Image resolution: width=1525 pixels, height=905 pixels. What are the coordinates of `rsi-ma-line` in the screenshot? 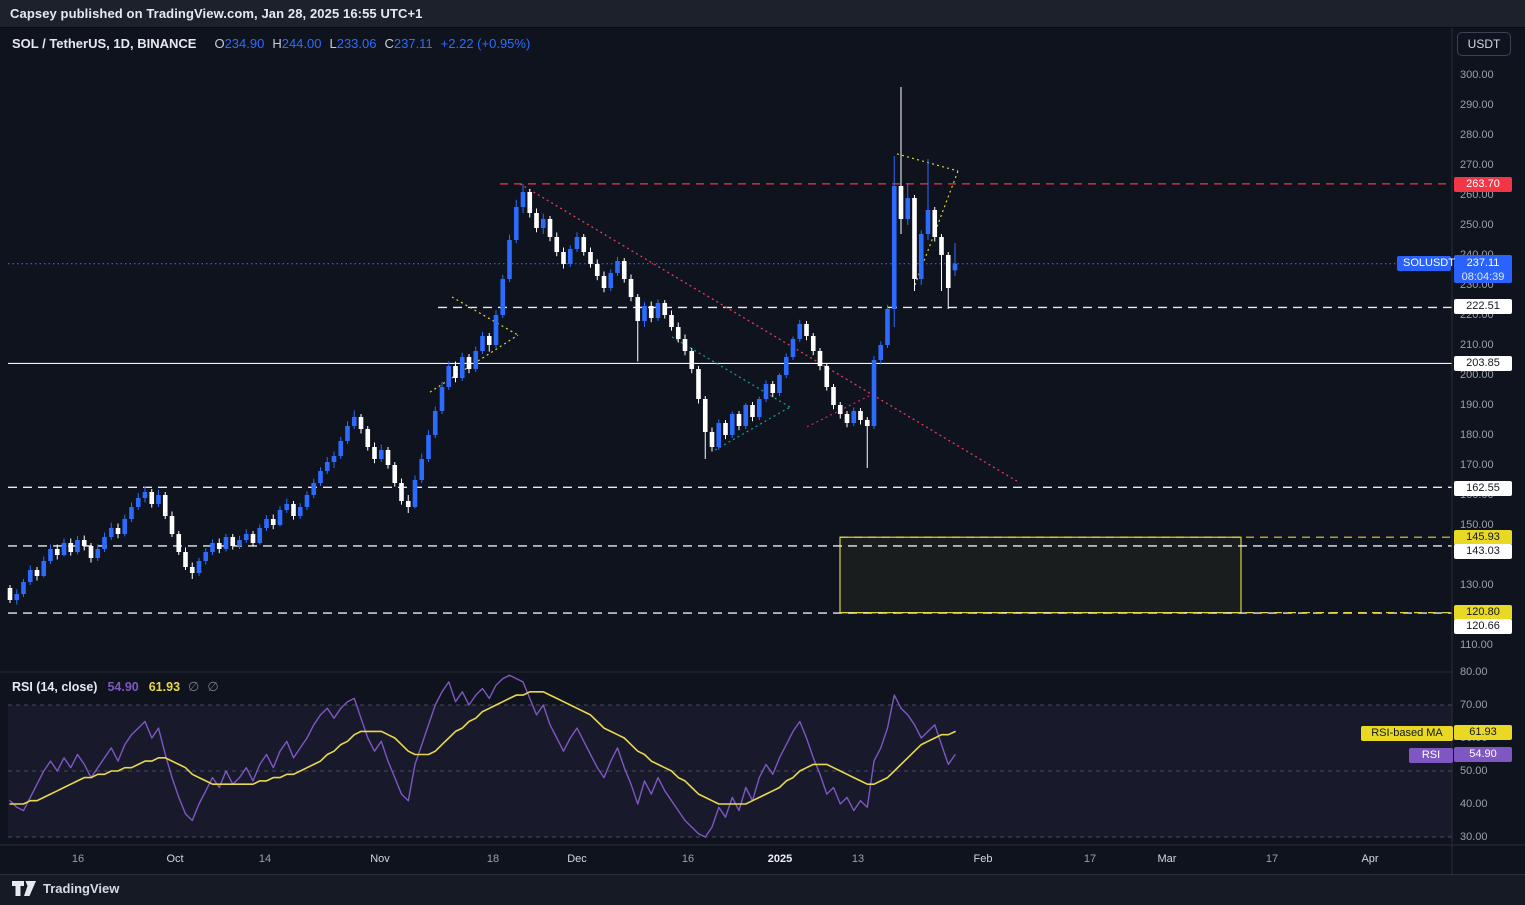 It's located at (482, 747).